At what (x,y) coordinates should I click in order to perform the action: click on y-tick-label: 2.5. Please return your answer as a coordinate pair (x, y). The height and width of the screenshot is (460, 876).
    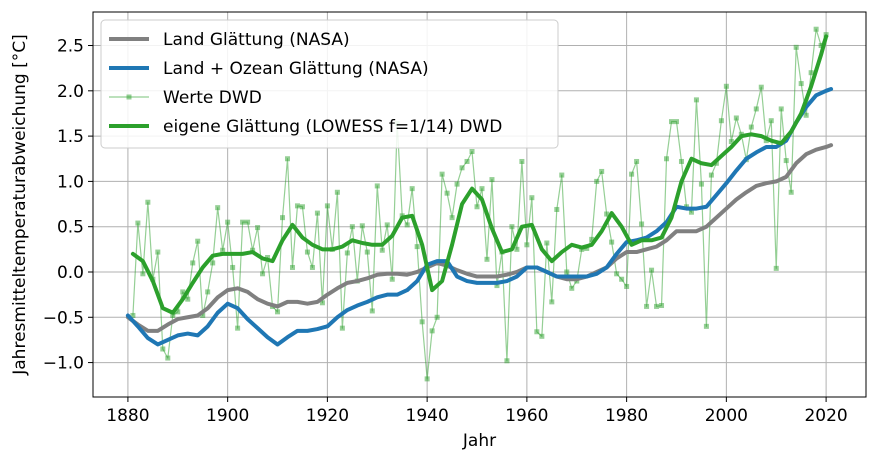
    Looking at the image, I should click on (70, 47).